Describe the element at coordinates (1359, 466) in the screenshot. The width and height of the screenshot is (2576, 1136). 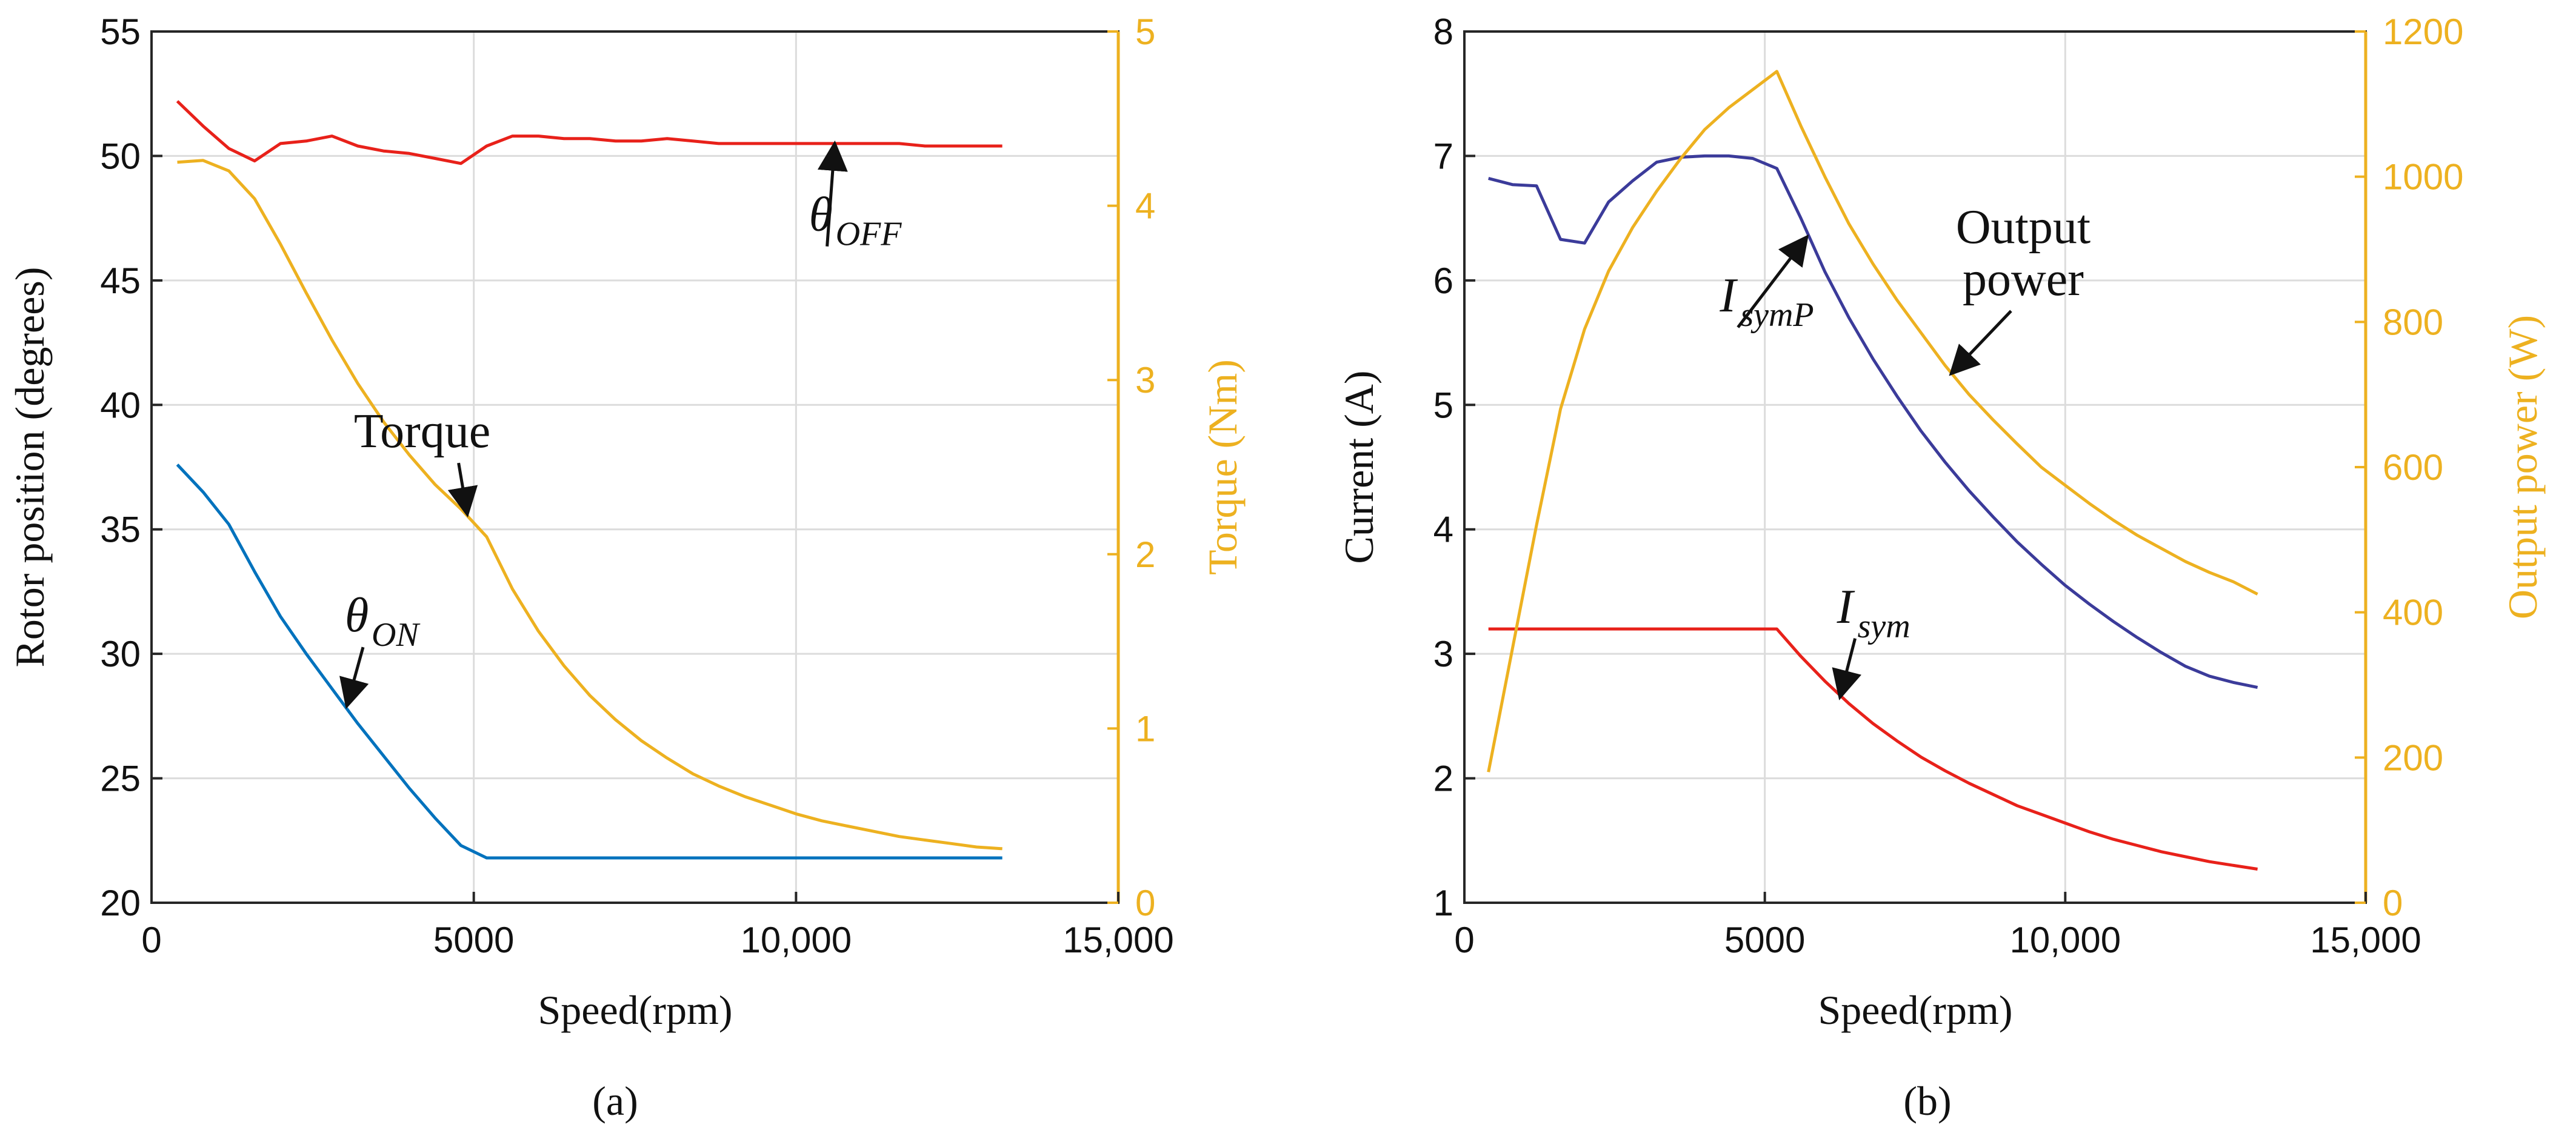
I see `panel-b-yaxis-left-title: Current (A)` at that location.